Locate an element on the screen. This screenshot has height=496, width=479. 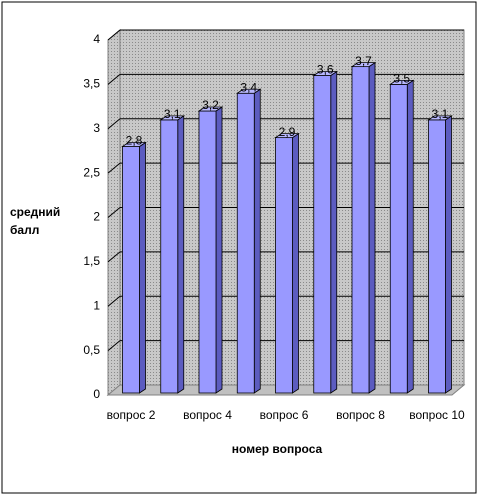
data-label: 3,7 is located at coordinates (363, 61).